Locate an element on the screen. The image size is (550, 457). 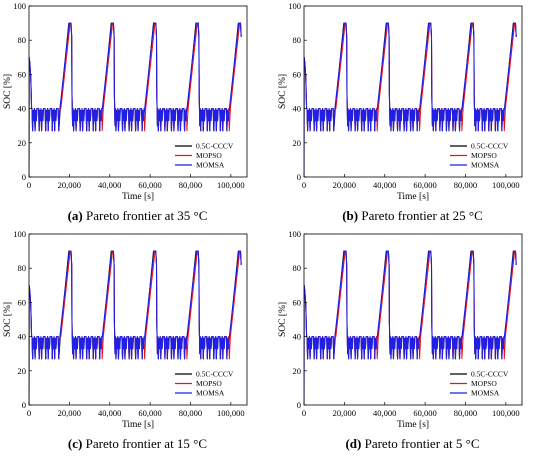
panel-caption: (a) Pareto frontier at 35 °C is located at coordinates (137, 216).